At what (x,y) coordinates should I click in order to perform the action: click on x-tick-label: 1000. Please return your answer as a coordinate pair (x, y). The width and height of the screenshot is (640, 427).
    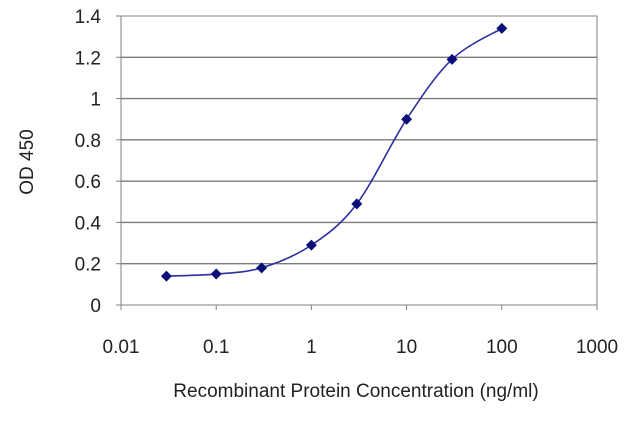
    Looking at the image, I should click on (597, 347).